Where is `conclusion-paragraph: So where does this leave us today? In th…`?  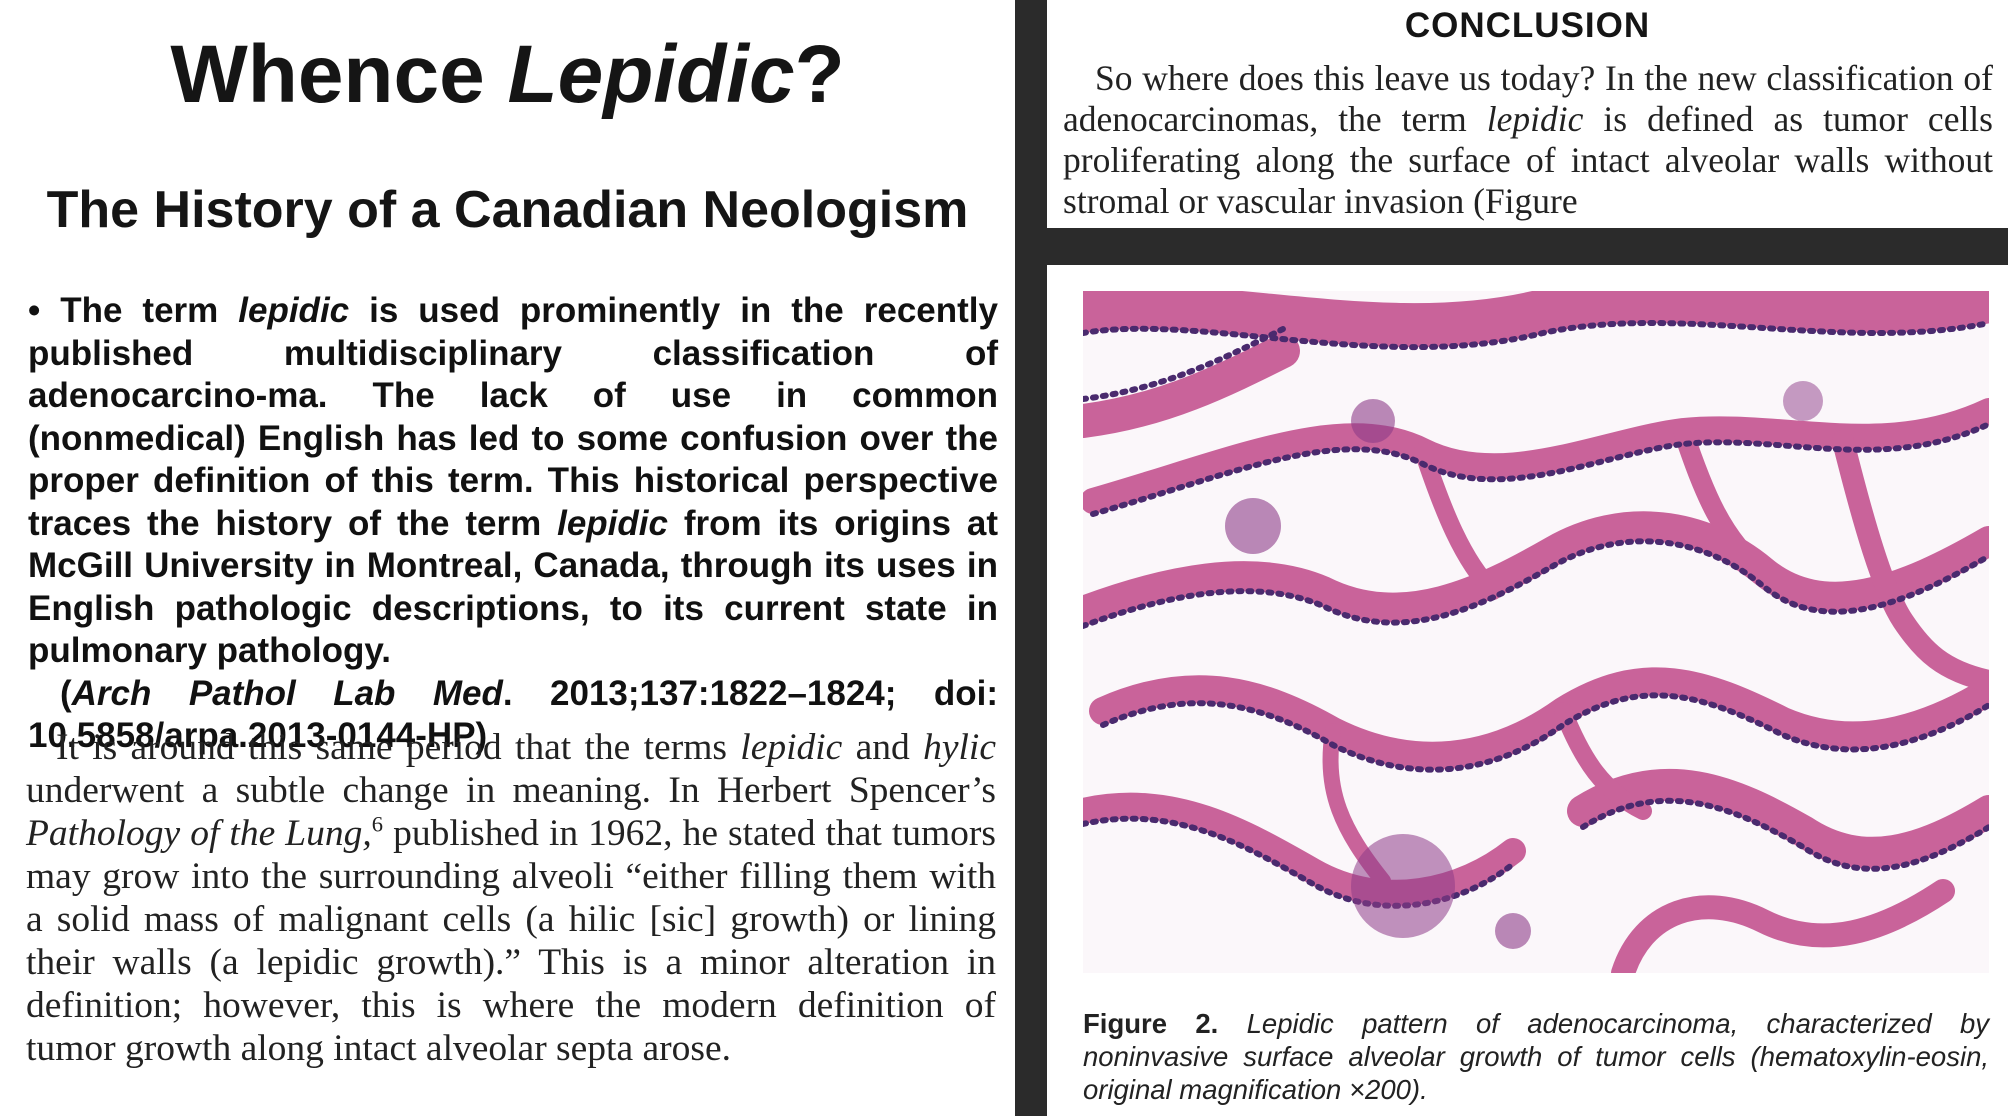
conclusion-paragraph: So where does this leave us today? In th… is located at coordinates (1528, 140).